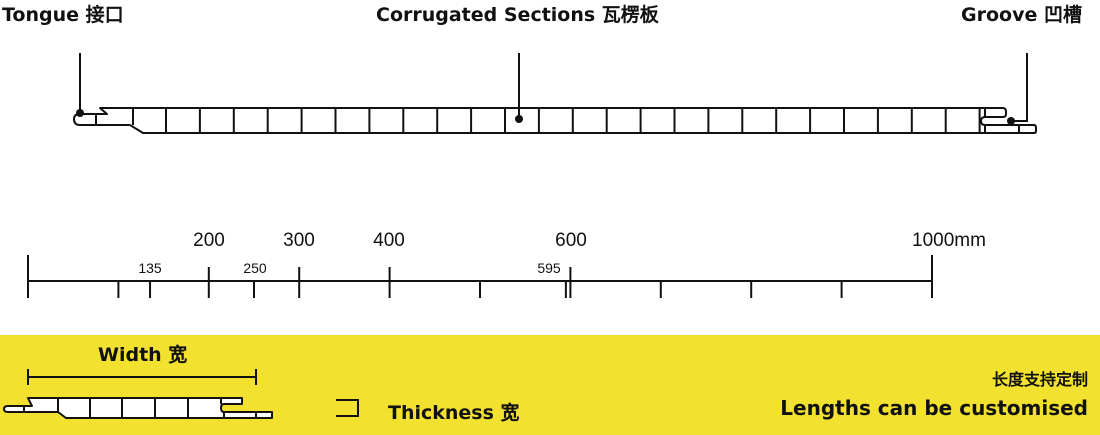 This screenshot has height=435, width=1100. What do you see at coordinates (389, 240) in the screenshot?
I see `tick-label-400: 400` at bounding box center [389, 240].